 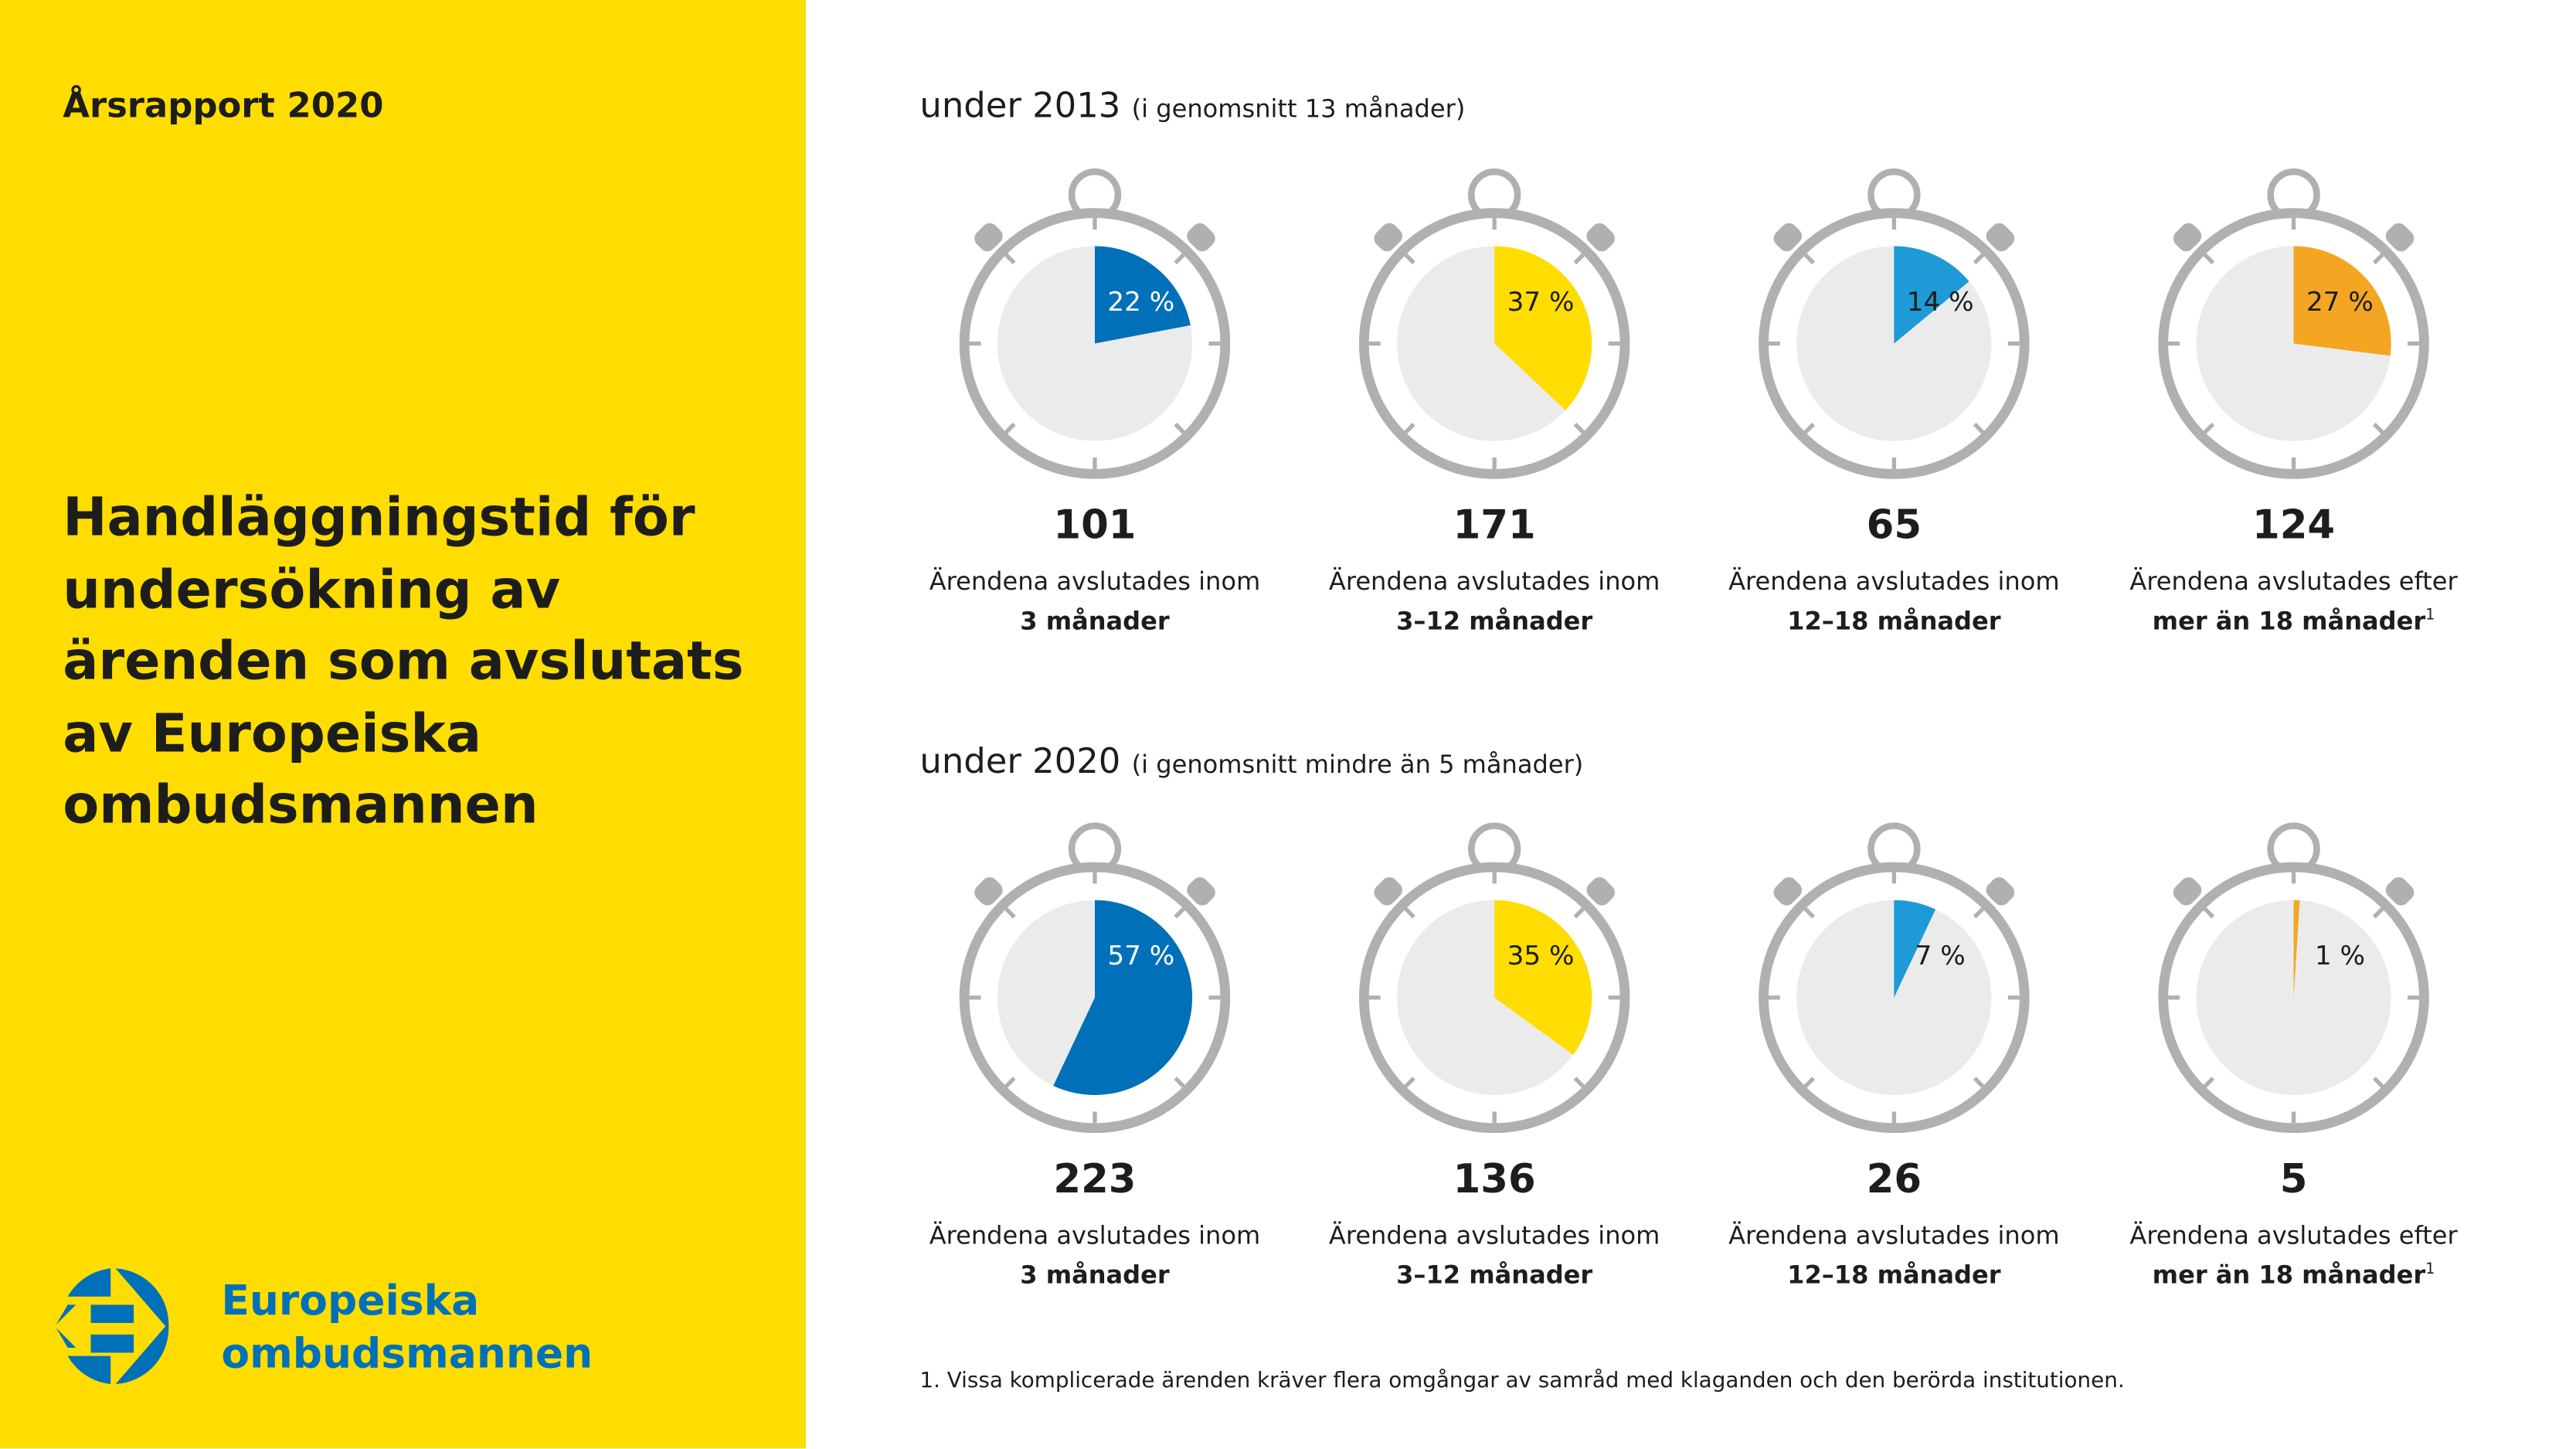 I want to click on case-count: 5, so click(x=2293, y=1179).